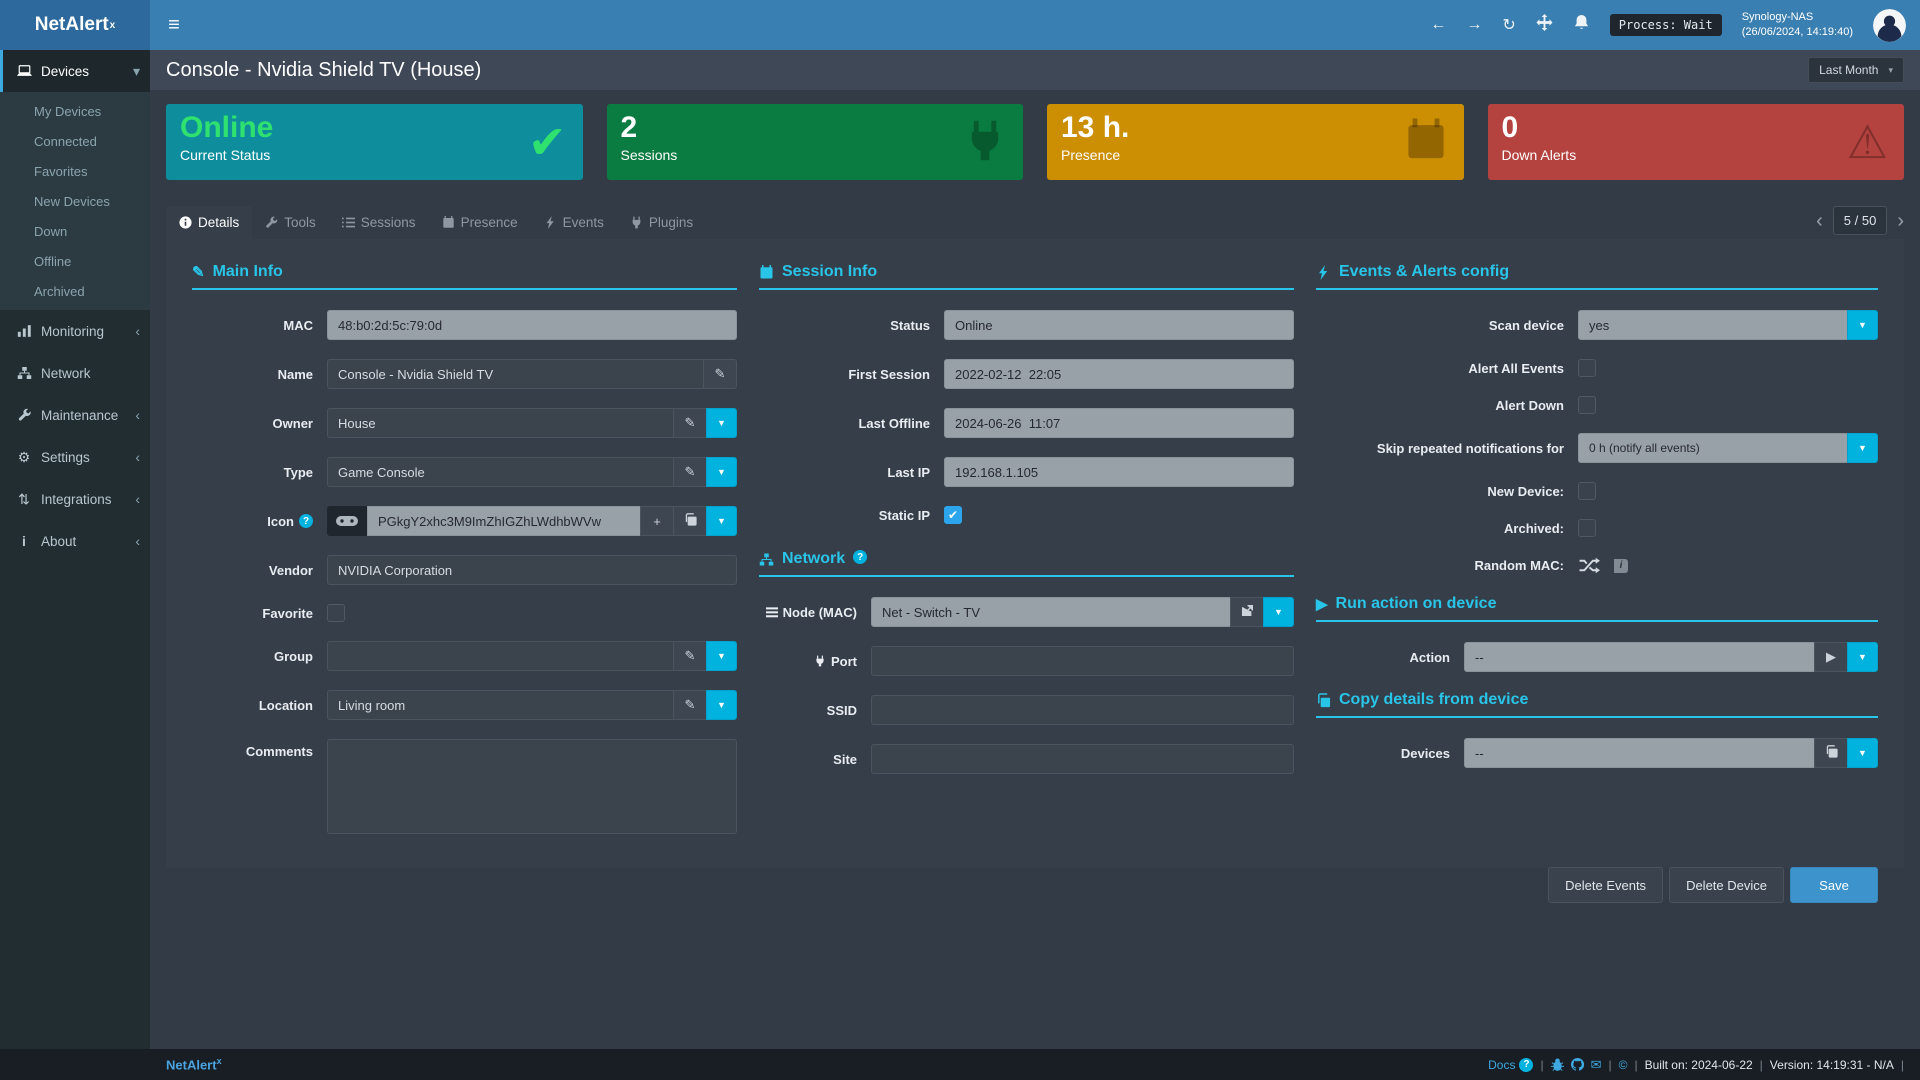  I want to click on group-dropdown-button: ▼, so click(721, 656).